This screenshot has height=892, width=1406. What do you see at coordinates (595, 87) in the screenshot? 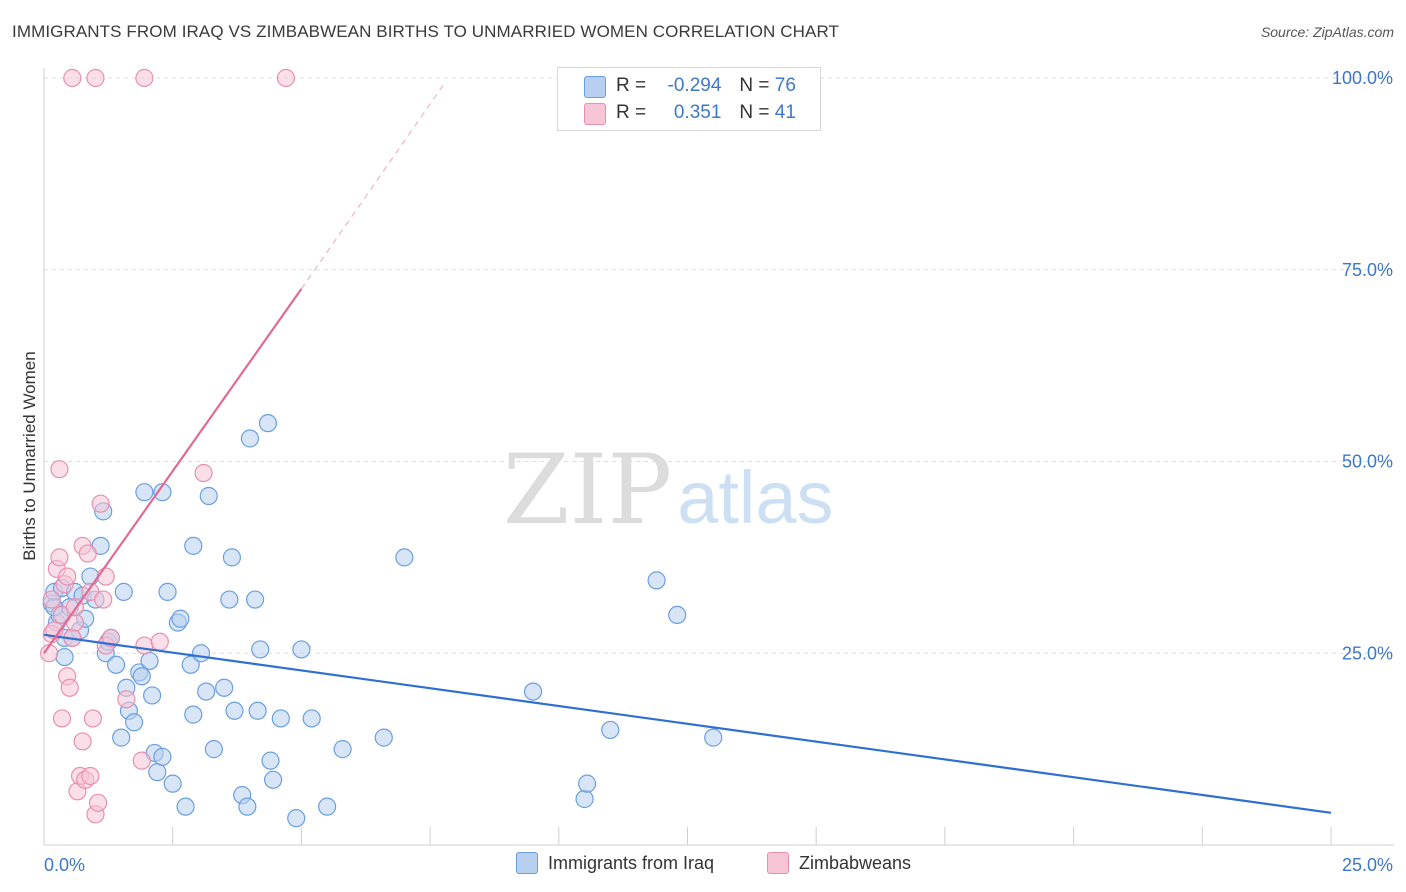
I see `series1-swatch` at bounding box center [595, 87].